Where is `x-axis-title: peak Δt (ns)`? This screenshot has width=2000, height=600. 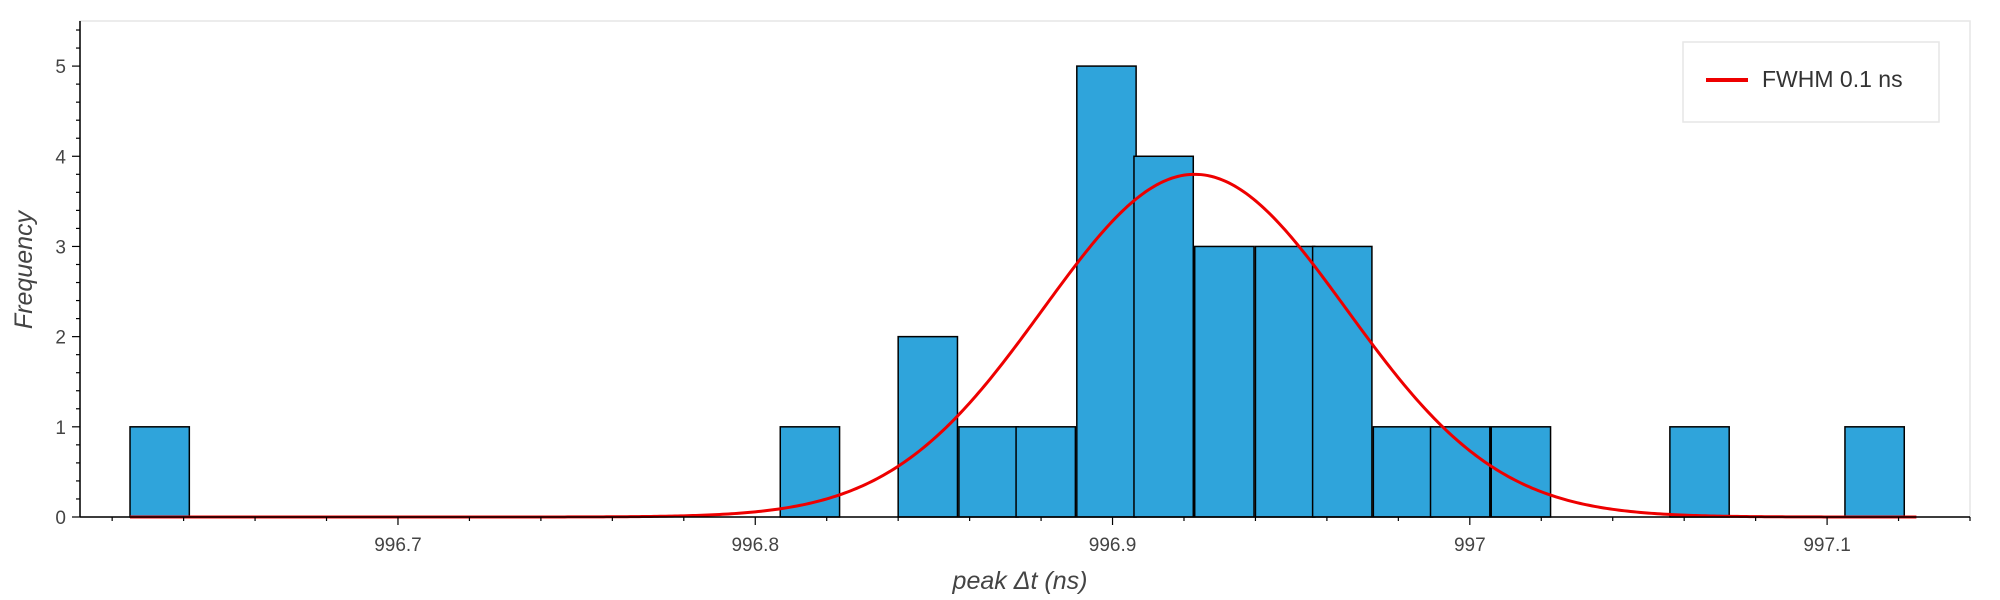
x-axis-title: peak Δt (ns) is located at coordinates (1020, 581).